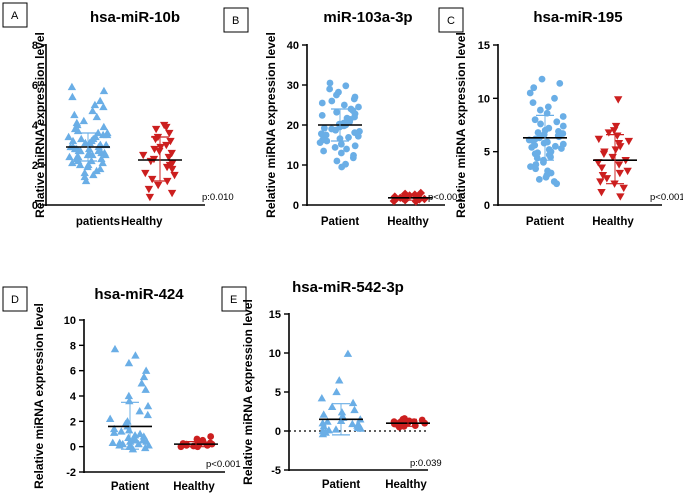 This screenshot has height=500, width=683. Describe the element at coordinates (484, 46) in the screenshot. I see `y-tick-label: 15` at that location.